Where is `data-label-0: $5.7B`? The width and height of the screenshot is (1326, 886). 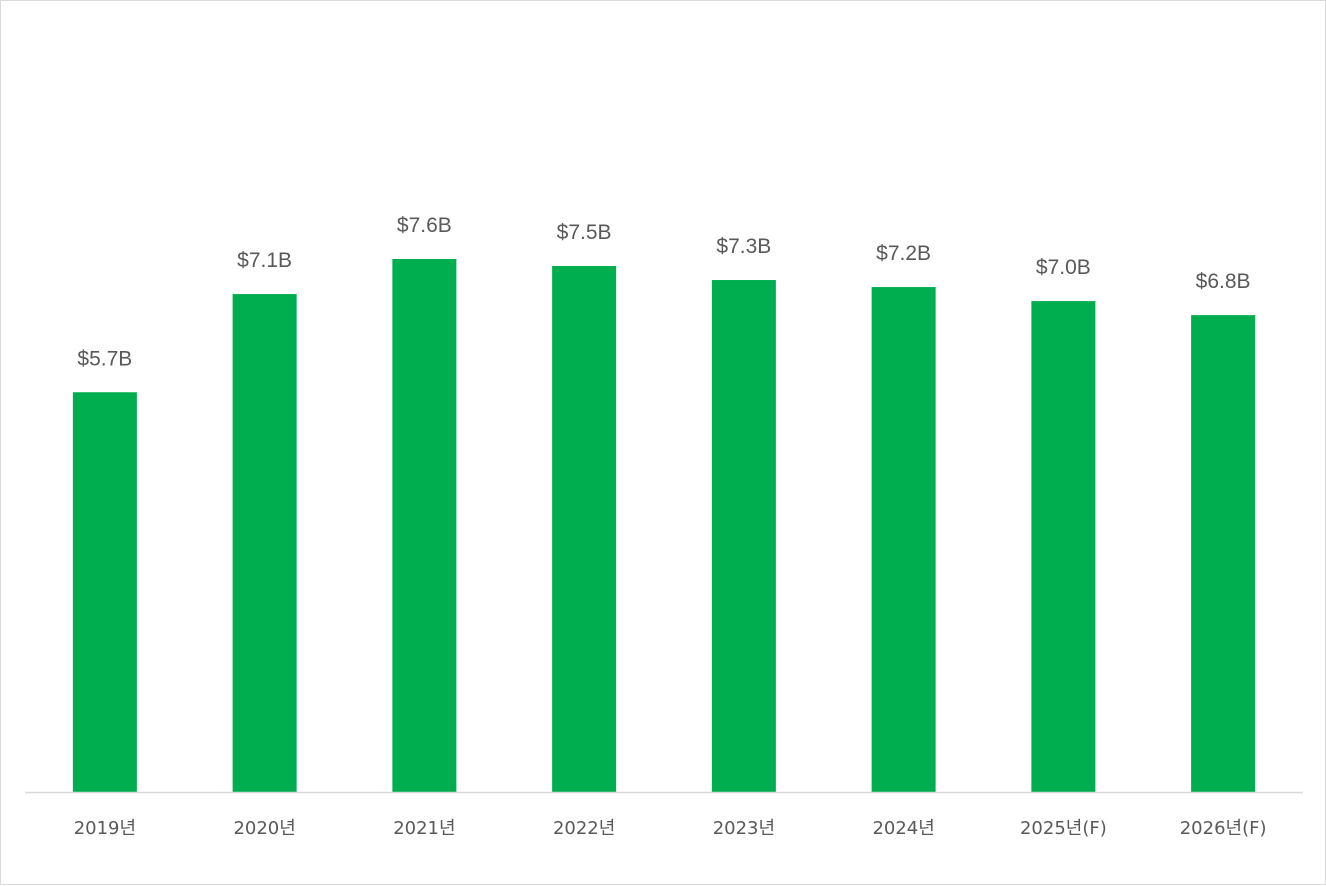
data-label-0: $5.7B is located at coordinates (104, 358).